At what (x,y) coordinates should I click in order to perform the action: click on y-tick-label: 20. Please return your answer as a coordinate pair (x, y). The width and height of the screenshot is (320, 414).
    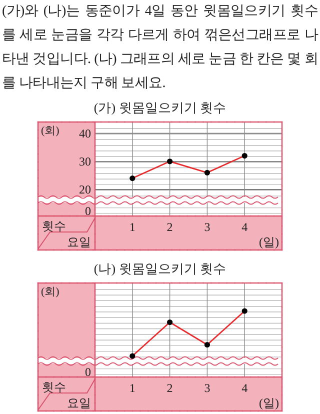
    Looking at the image, I should click on (85, 189).